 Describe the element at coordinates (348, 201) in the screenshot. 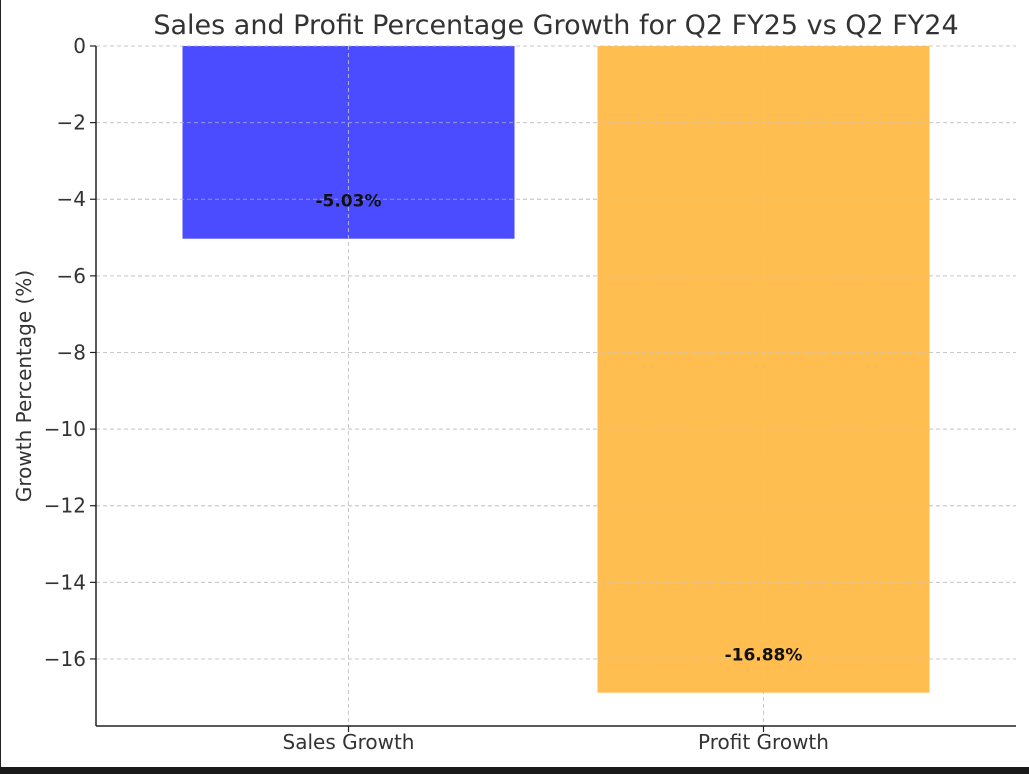

I see `bar-value-label: -5.03%` at that location.